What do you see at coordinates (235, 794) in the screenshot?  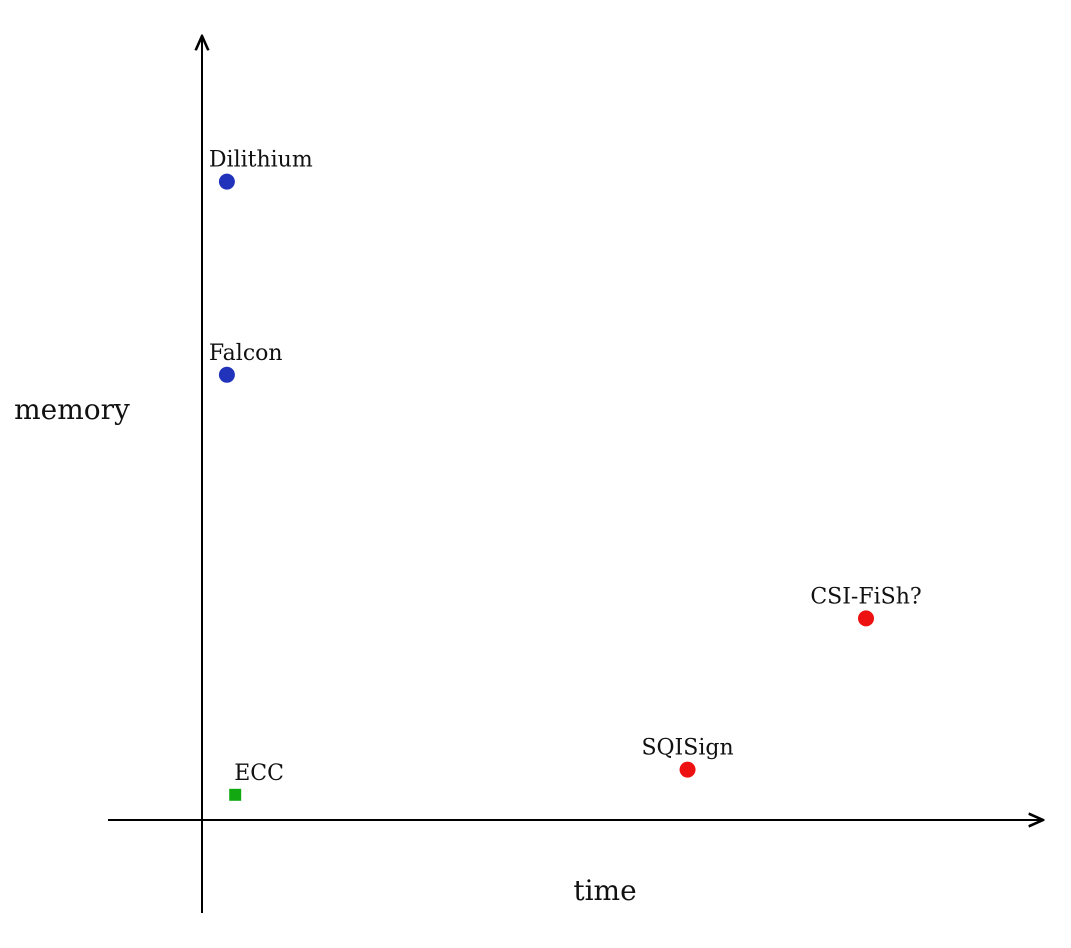 I see `point-ecc` at bounding box center [235, 794].